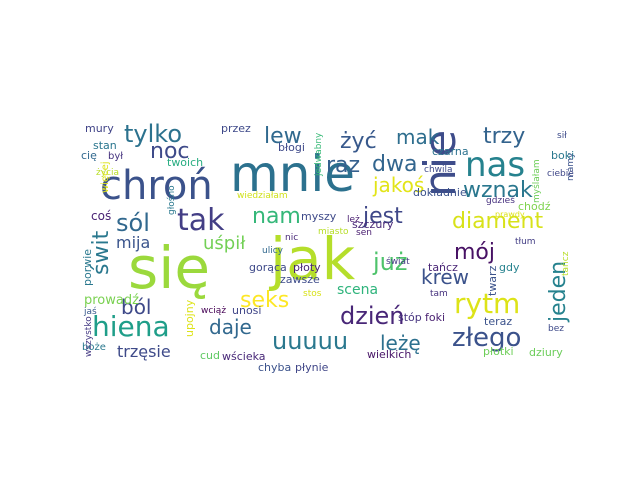  I want to click on cloud-word: płoty, so click(307, 267).